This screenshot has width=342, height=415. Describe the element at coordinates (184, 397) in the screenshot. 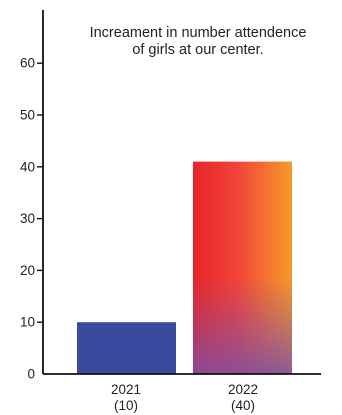

I see `x-axis-labels: 2021(10) 2022(40)` at that location.